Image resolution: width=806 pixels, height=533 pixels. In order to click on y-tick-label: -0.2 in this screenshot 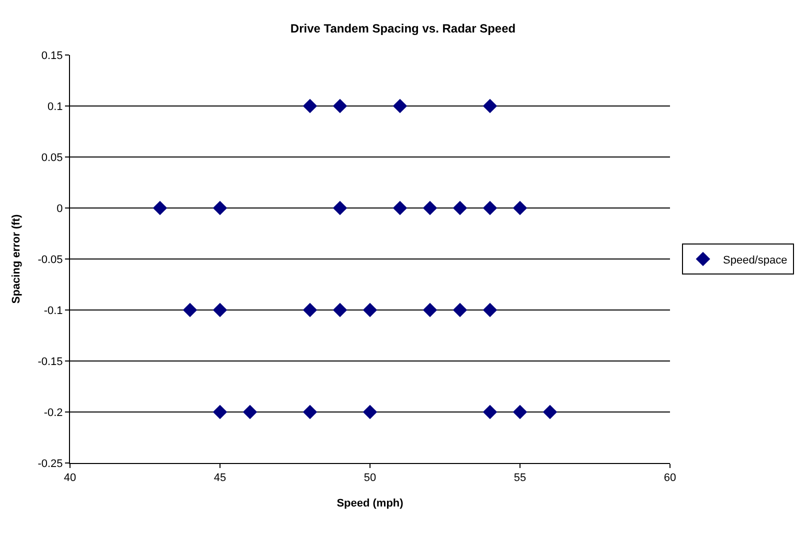, I will do `click(53, 412)`.